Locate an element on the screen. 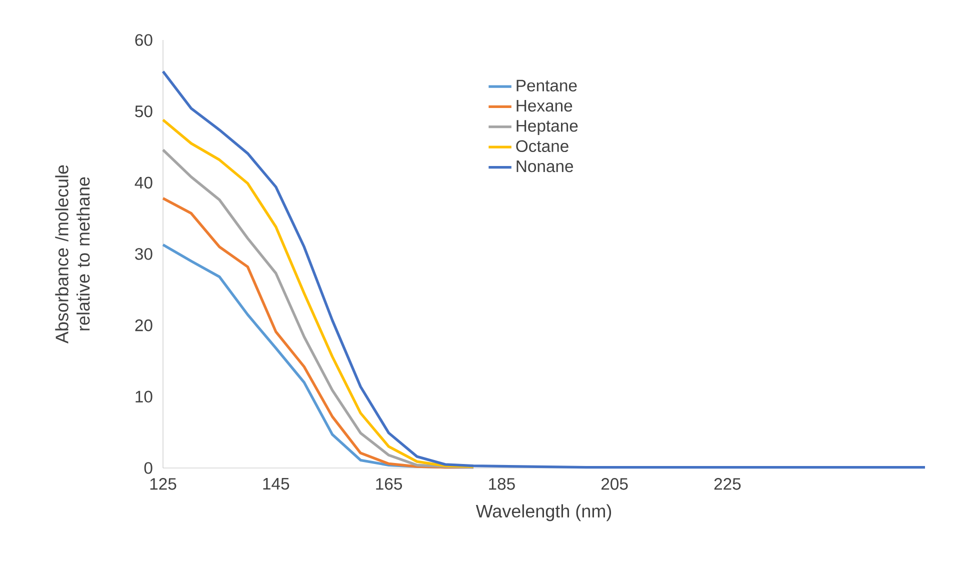  x-tick-label: 145 is located at coordinates (276, 484).